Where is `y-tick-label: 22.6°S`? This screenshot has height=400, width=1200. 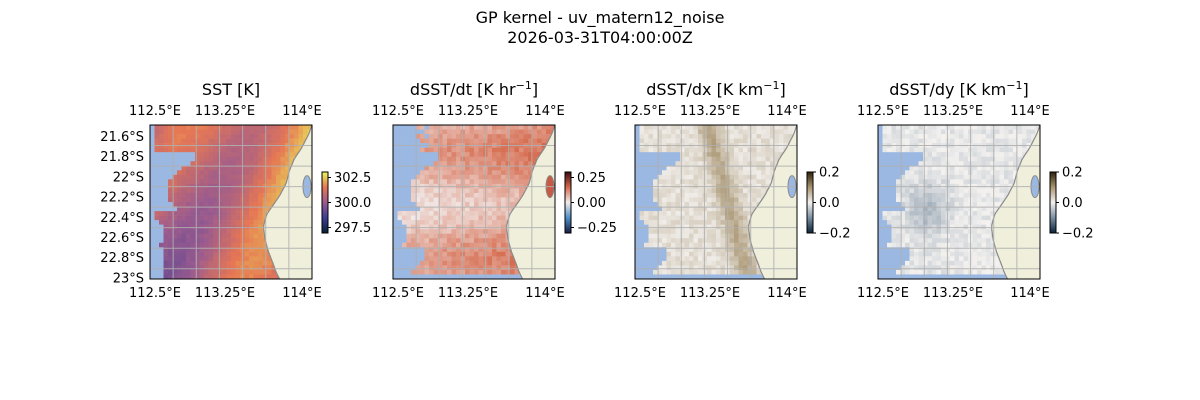
y-tick-label: 22.6°S is located at coordinates (122, 238).